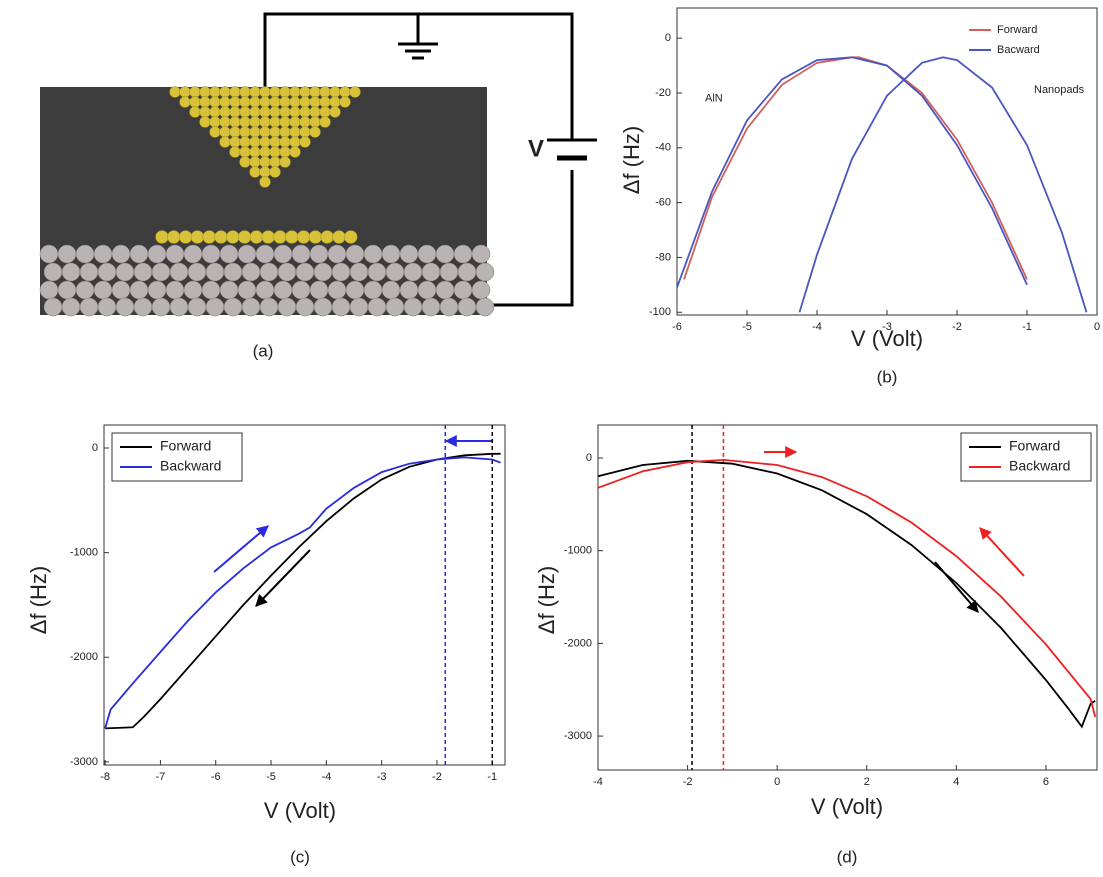  Describe the element at coordinates (536, 148) in the screenshot. I see `voltage-label: V` at that location.